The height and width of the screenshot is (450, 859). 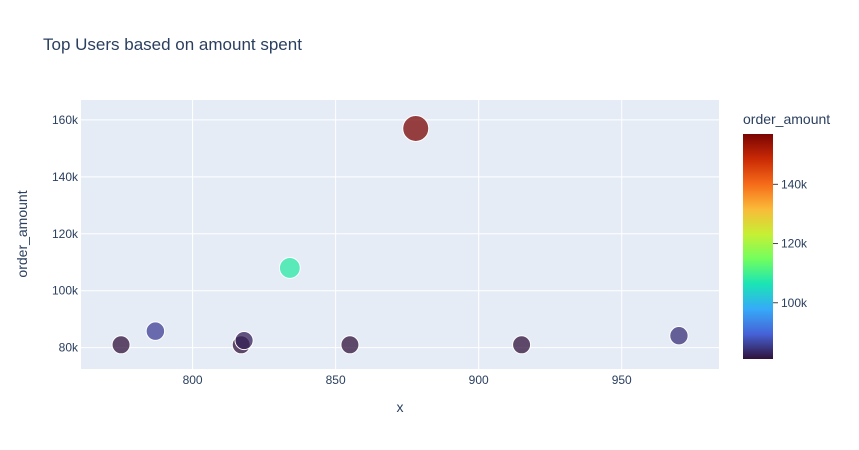 What do you see at coordinates (407, 380) in the screenshot?
I see `x-axis-ticks: 800 850 900 950` at bounding box center [407, 380].